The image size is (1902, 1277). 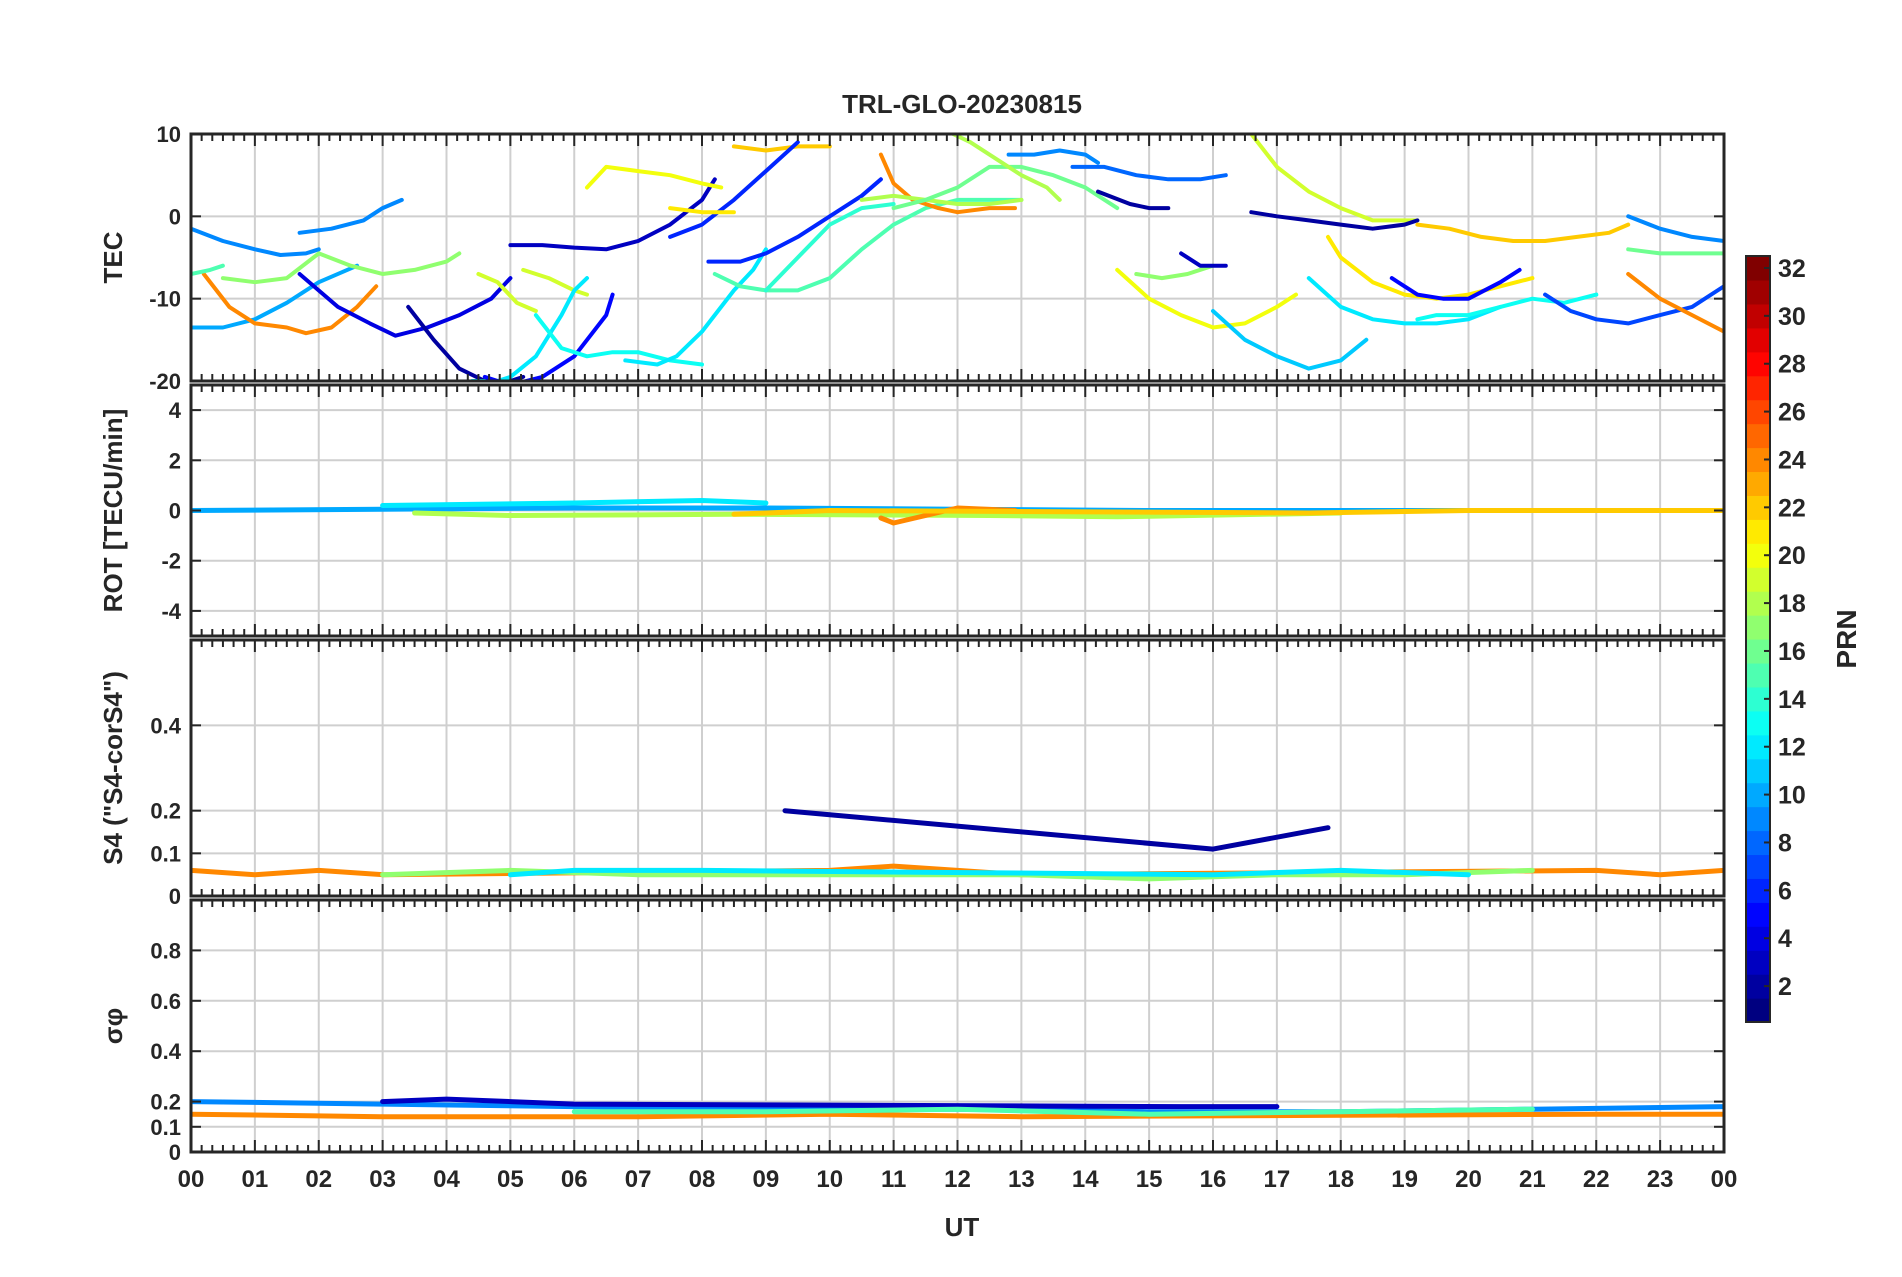 I want to click on colorbar-tick-label: 22, so click(x=1792, y=508).